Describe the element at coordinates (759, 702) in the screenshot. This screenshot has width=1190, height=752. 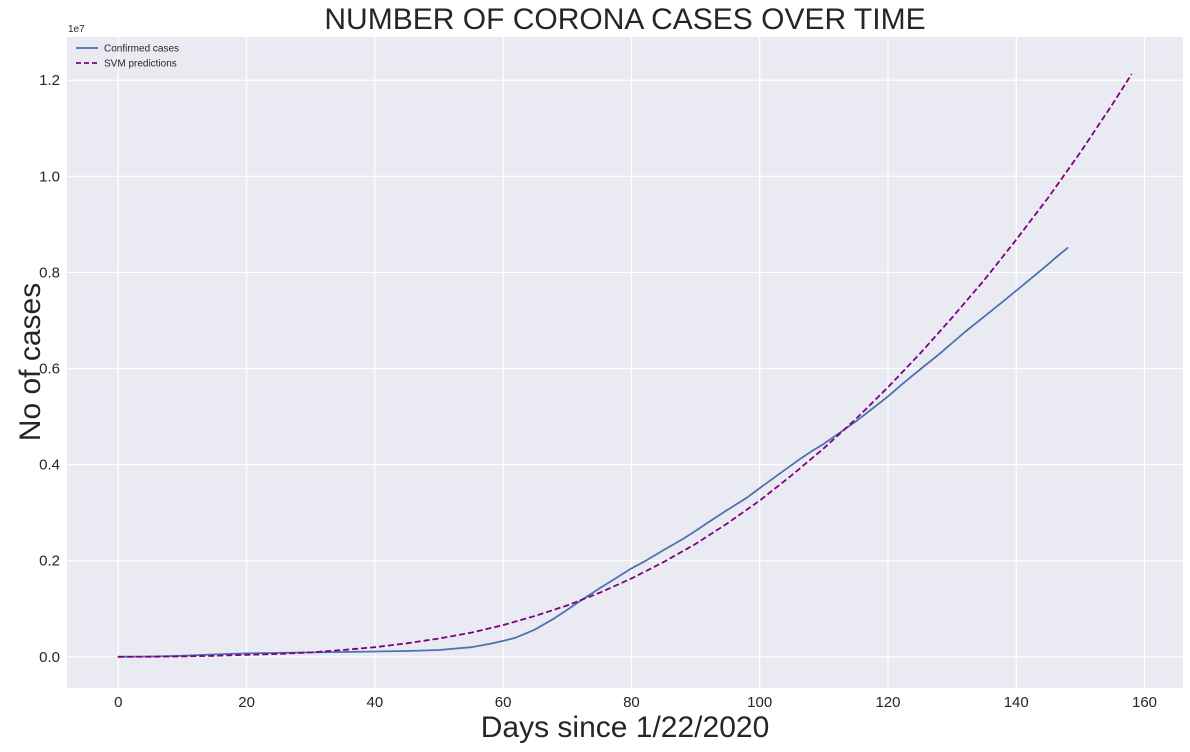
I see `x-tick-label: 100` at that location.